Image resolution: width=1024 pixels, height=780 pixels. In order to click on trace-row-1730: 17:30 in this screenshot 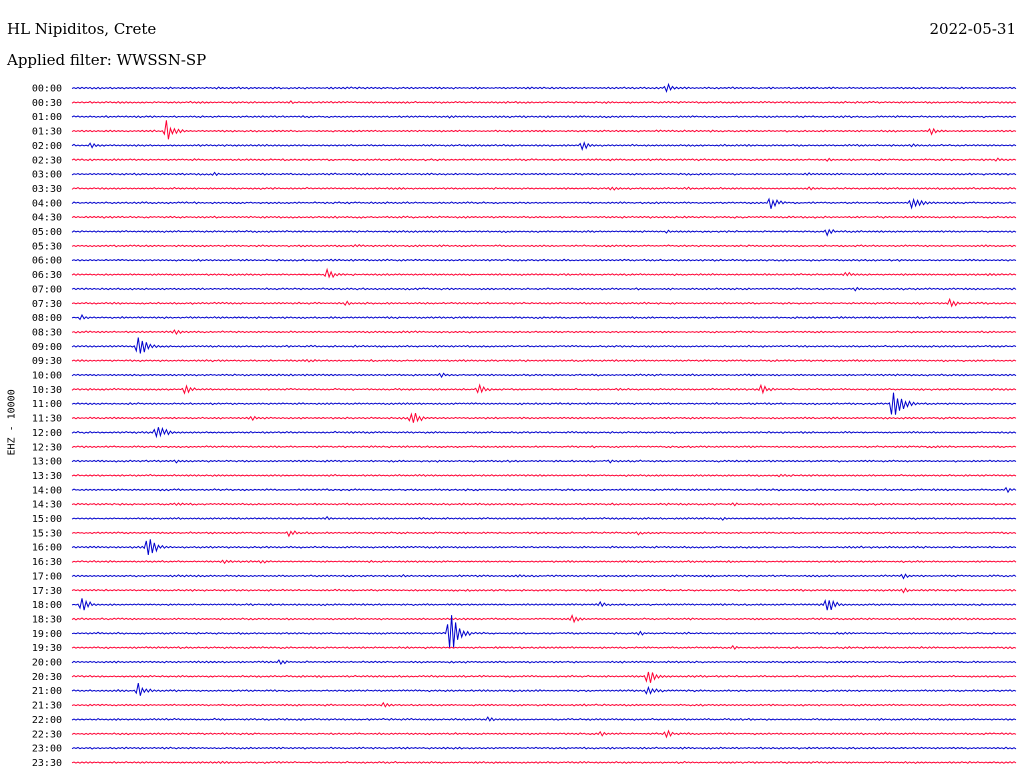, I will do `click(524, 591)`.